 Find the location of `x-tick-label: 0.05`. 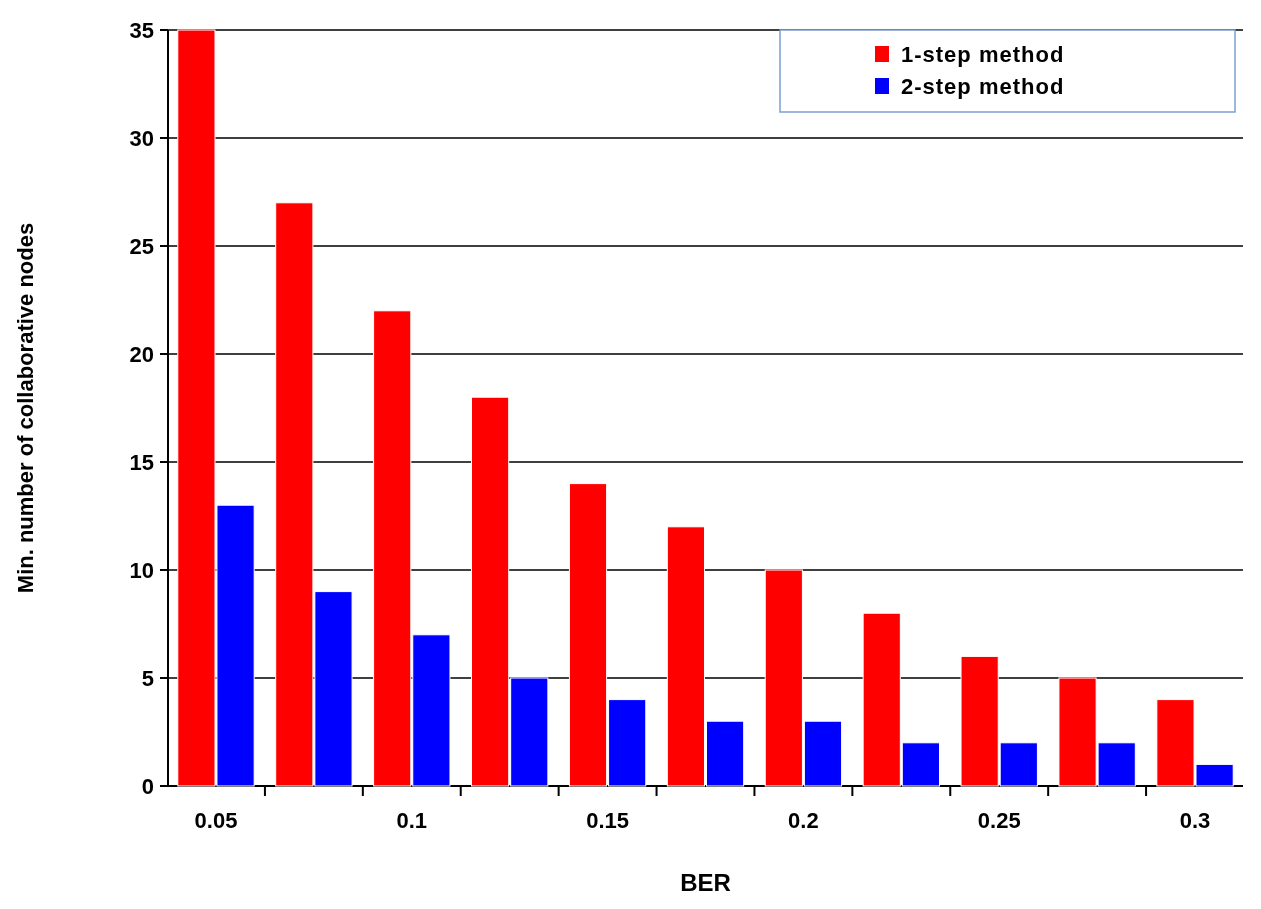

x-tick-label: 0.05 is located at coordinates (216, 820).